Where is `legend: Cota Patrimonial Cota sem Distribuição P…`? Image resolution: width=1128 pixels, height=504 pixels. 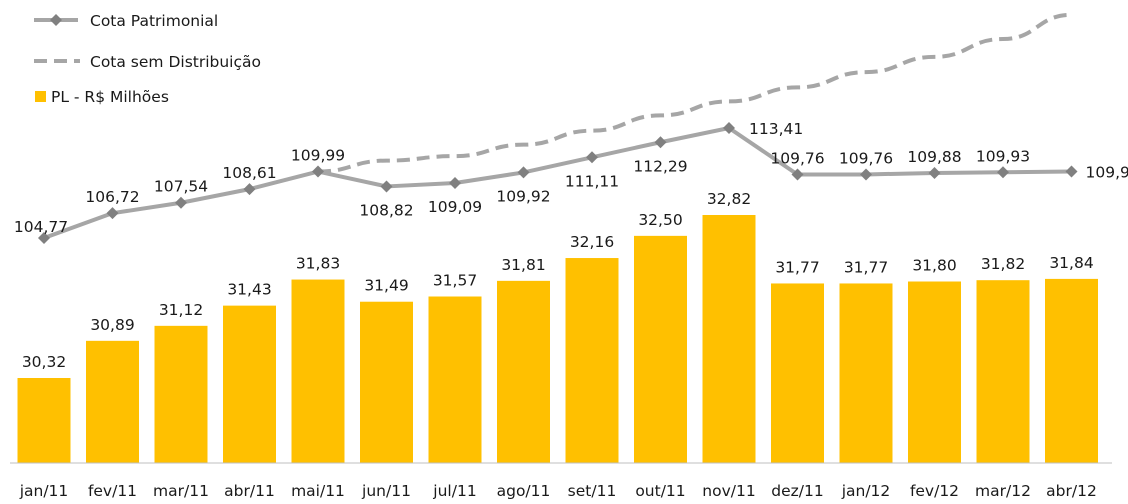
legend: Cota Patrimonial Cota sem Distribuição P… is located at coordinates (147, 59).